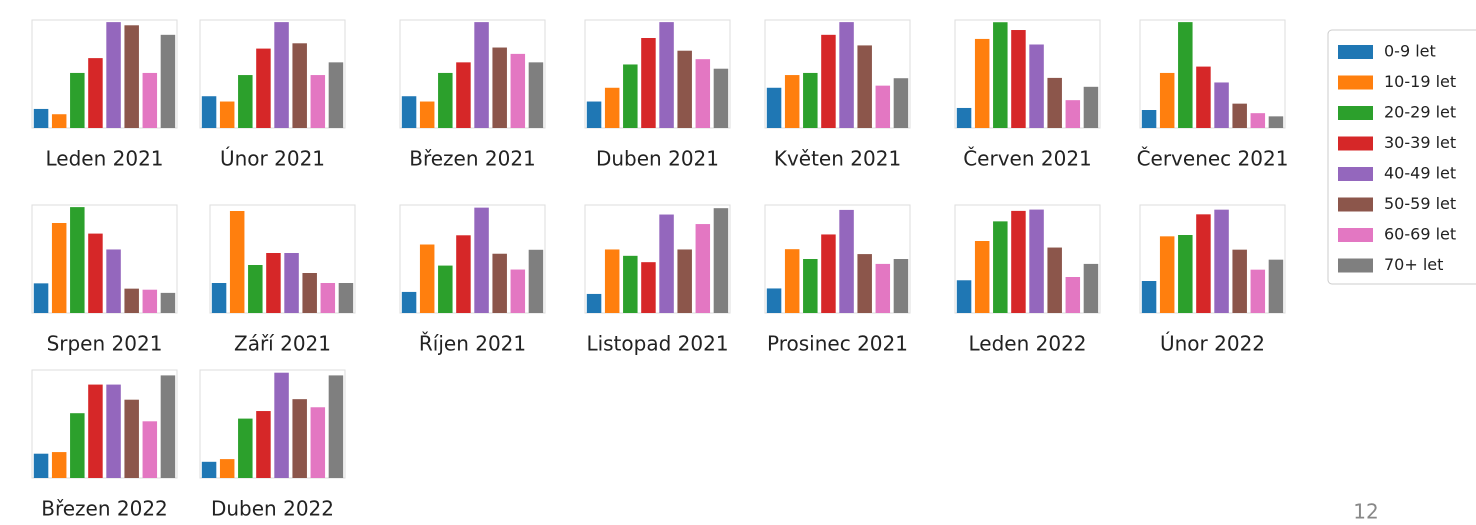 The image size is (1476, 525). I want to click on chart-caption: Červenec 2021, so click(1213, 159).